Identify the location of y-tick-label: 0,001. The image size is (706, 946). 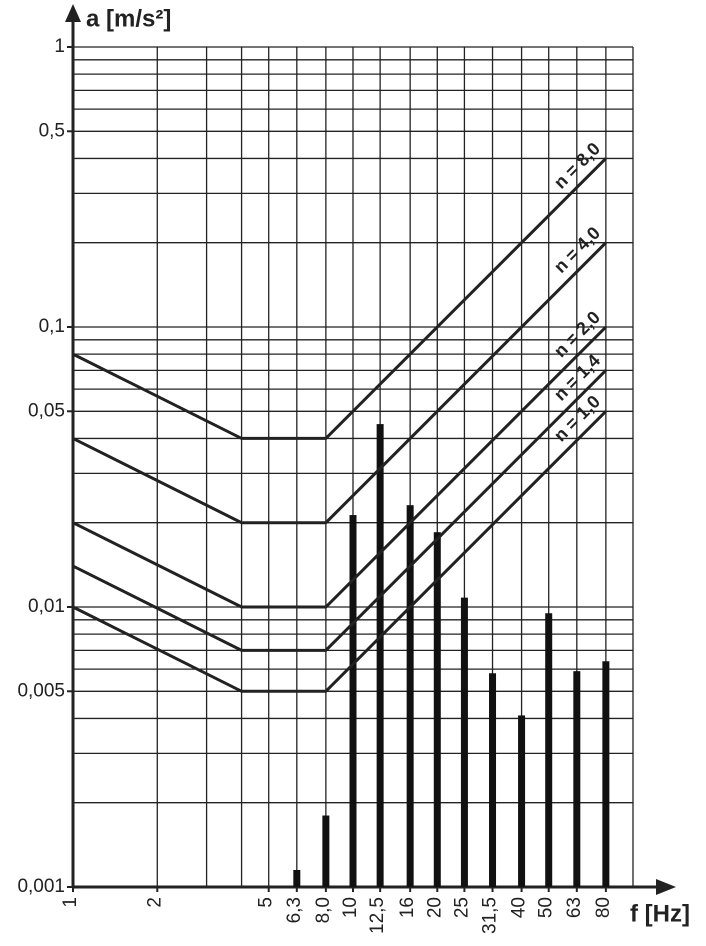
(41, 886).